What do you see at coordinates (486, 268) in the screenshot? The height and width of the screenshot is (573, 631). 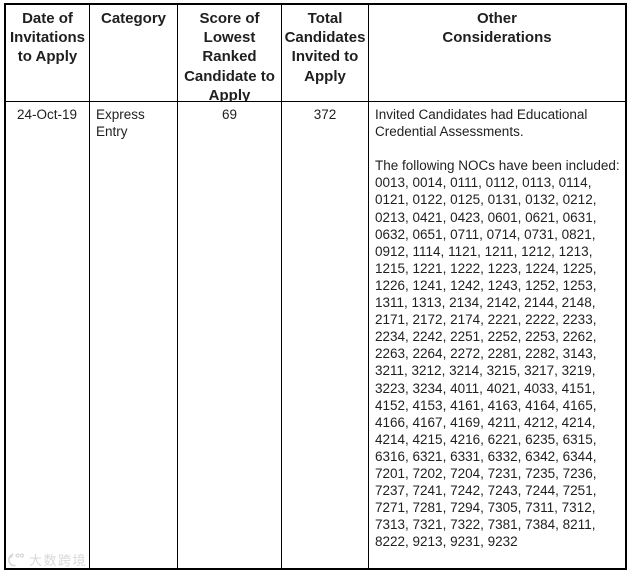 I see `noc-line: 1215, 1221, 1222, 1223, 1224, 1225,` at bounding box center [486, 268].